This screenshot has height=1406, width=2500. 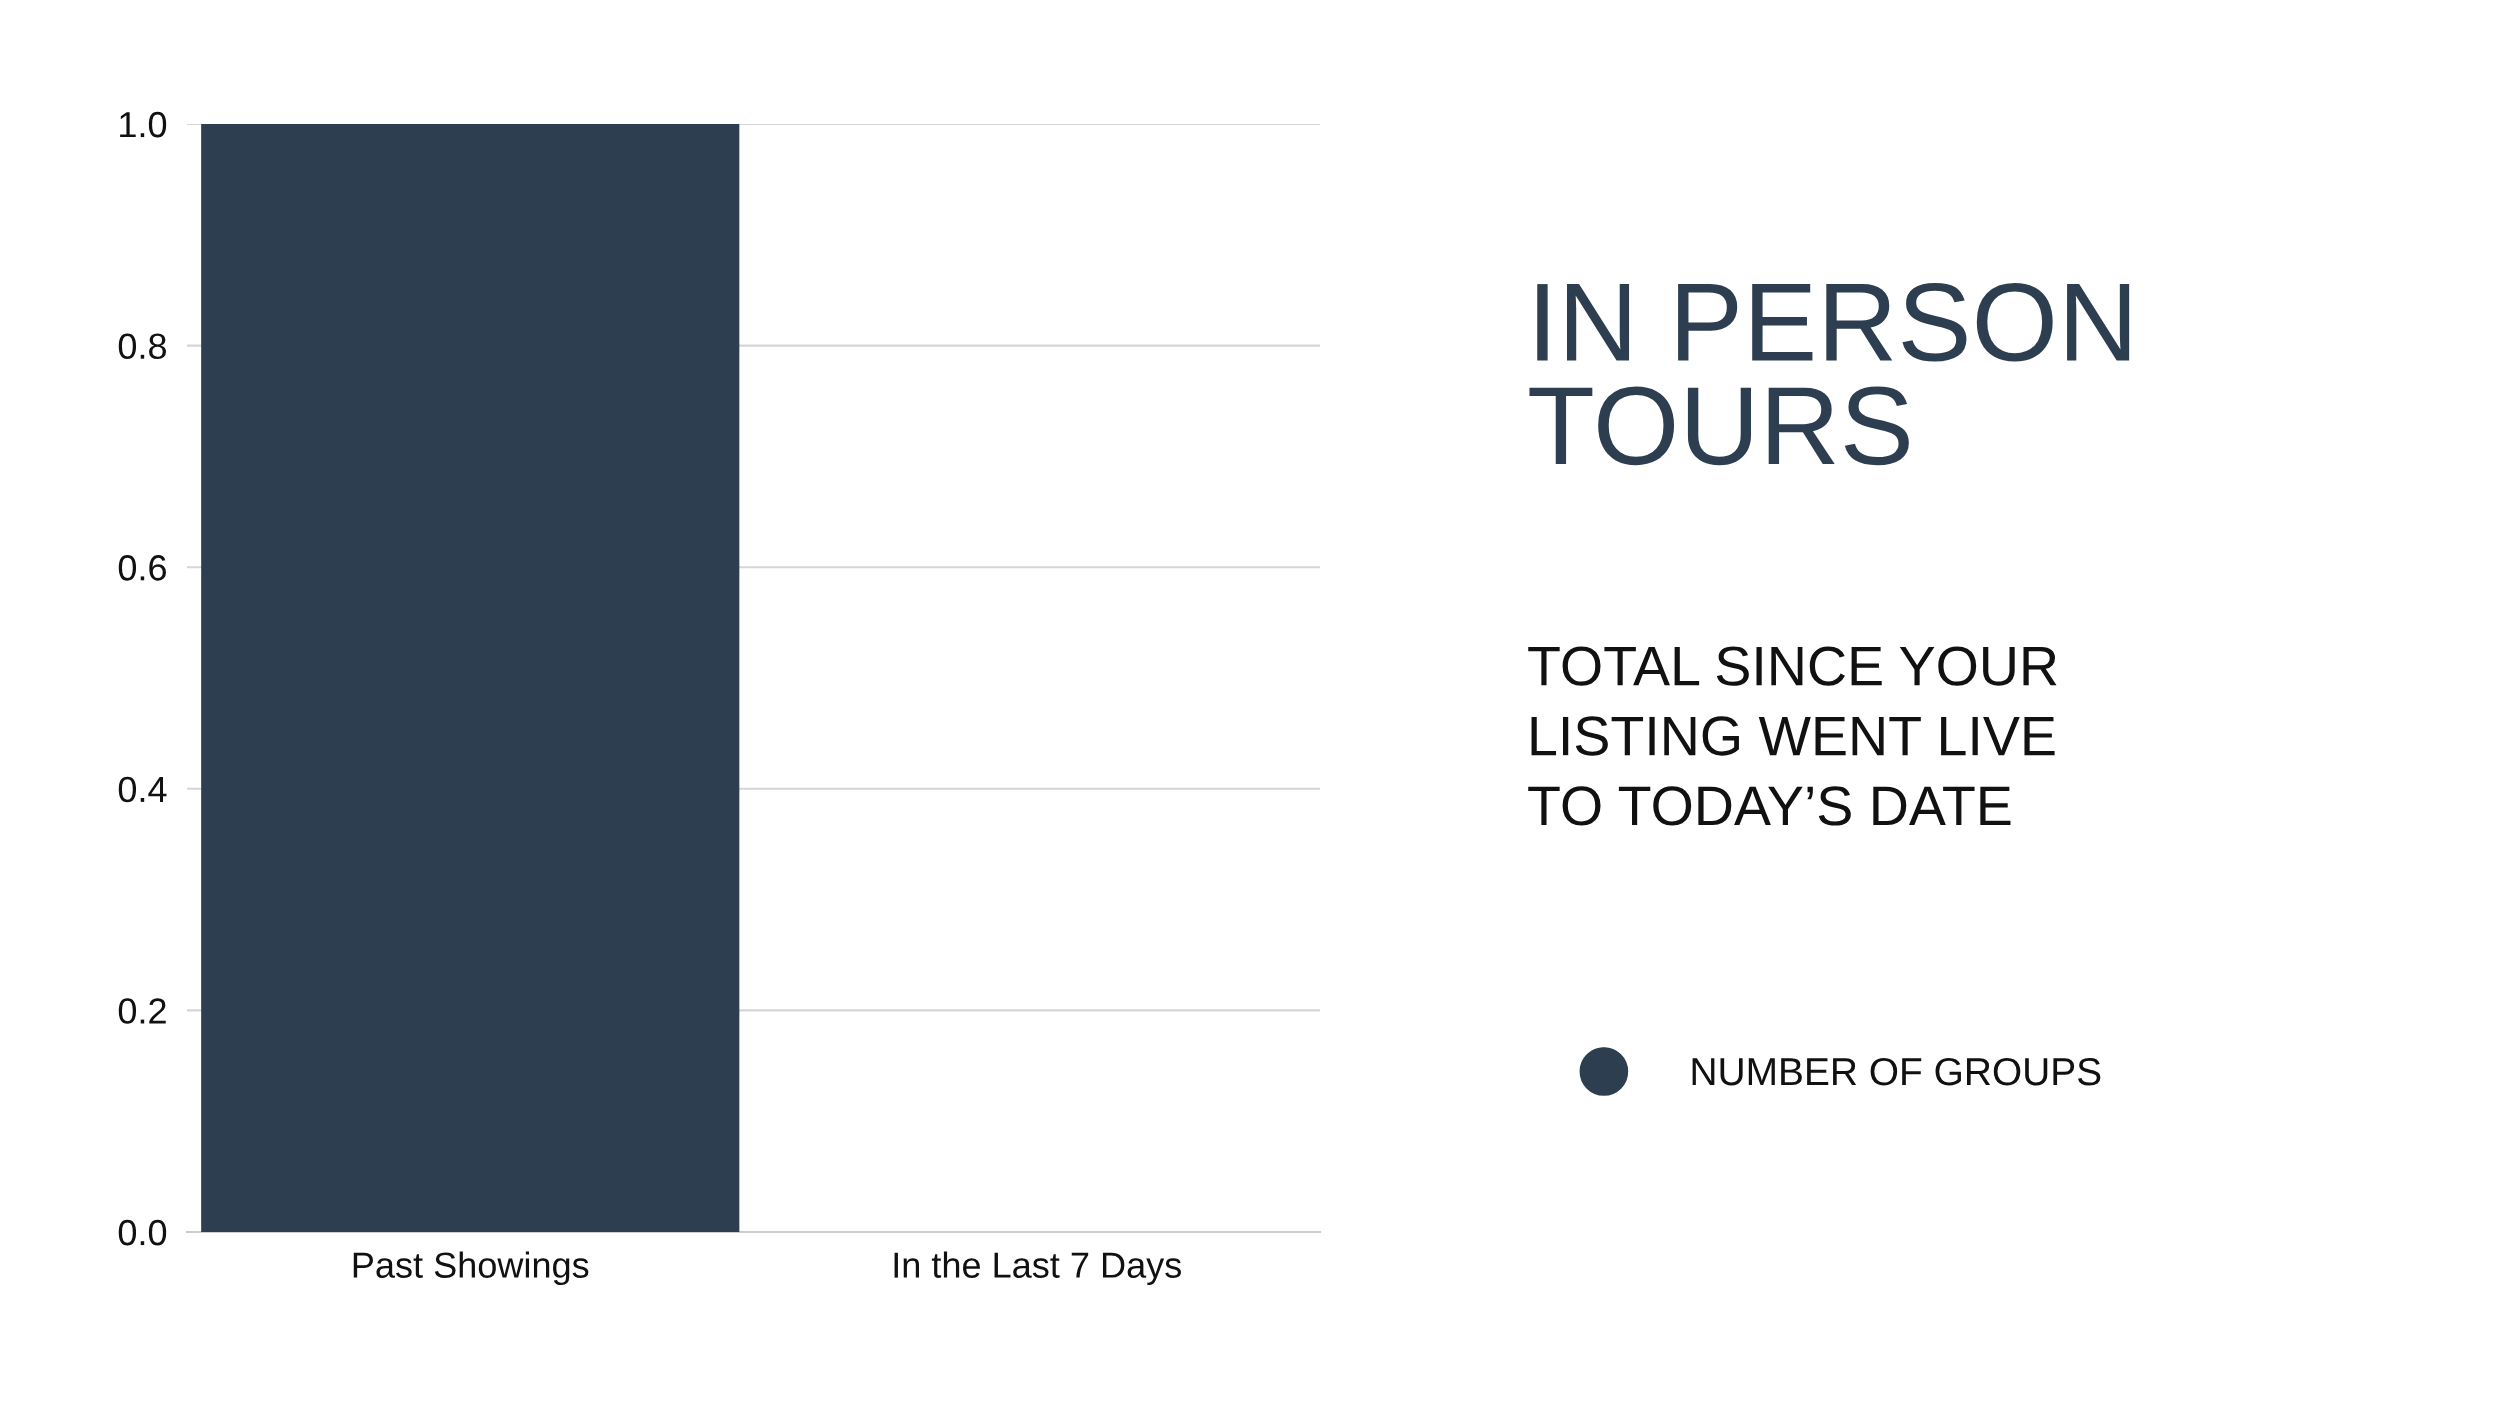 What do you see at coordinates (1037, 1268) in the screenshot?
I see `x-tick-label: In the Last 7 Days` at bounding box center [1037, 1268].